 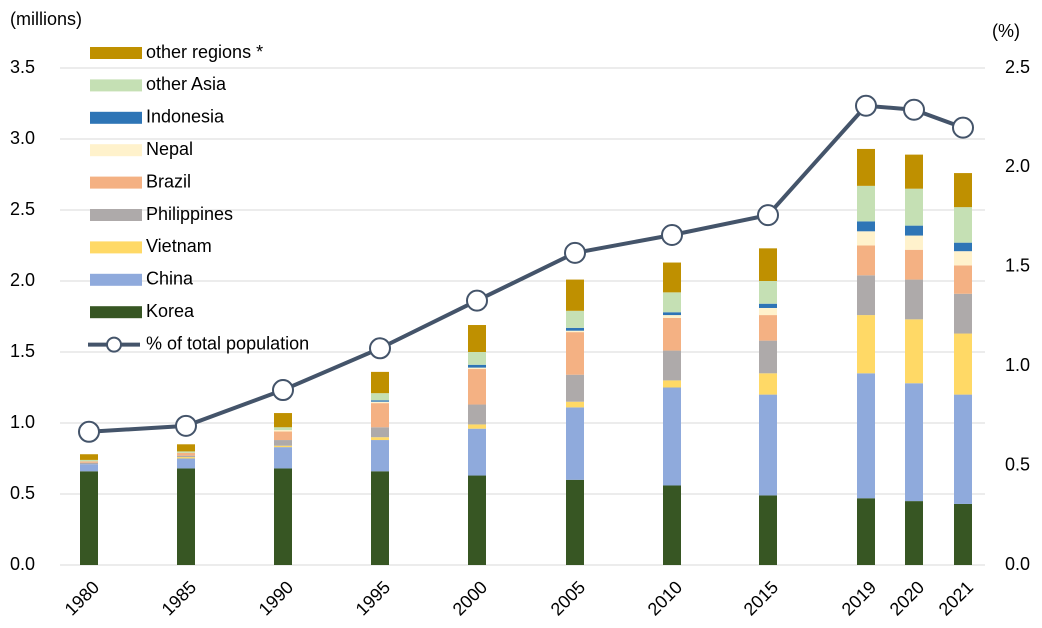 What do you see at coordinates (1017, 464) in the screenshot?
I see `y2-tick-label: 0.5` at bounding box center [1017, 464].